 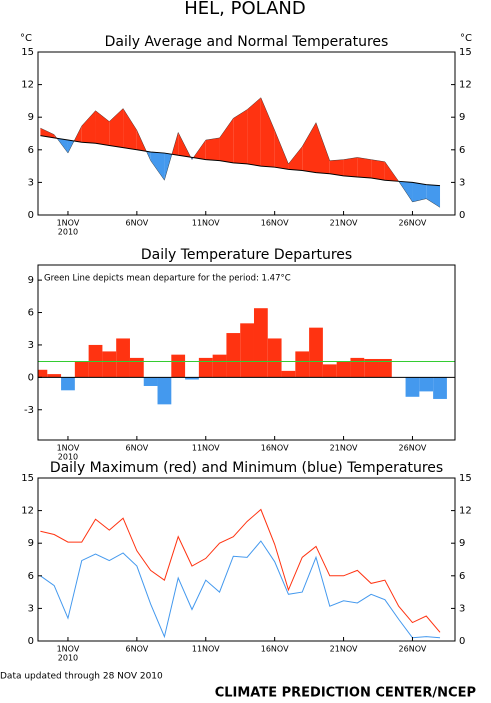 What do you see at coordinates (246, 255) in the screenshot?
I see `chart-title: Daily Temperature Departures` at bounding box center [246, 255].